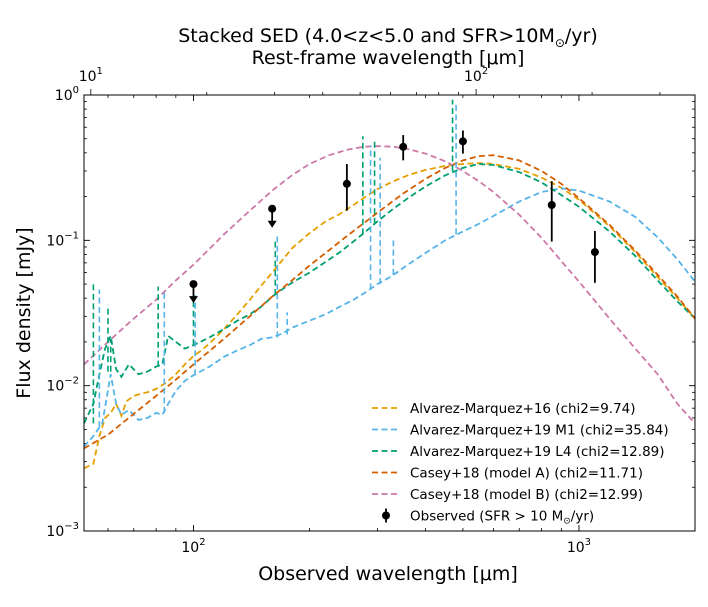 This screenshot has width=708, height=607. I want to click on legend-label: Alvarez-Marquez+19 M1 (chi2=35.84), so click(539, 431).